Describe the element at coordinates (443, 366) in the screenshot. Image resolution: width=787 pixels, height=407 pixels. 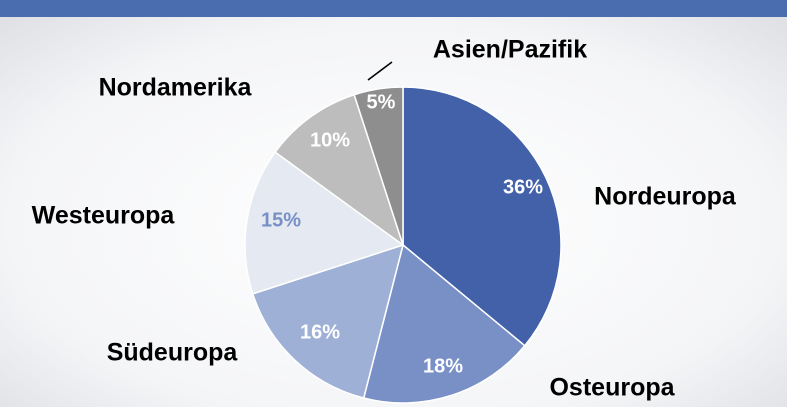
I see `data-label: 18%` at that location.